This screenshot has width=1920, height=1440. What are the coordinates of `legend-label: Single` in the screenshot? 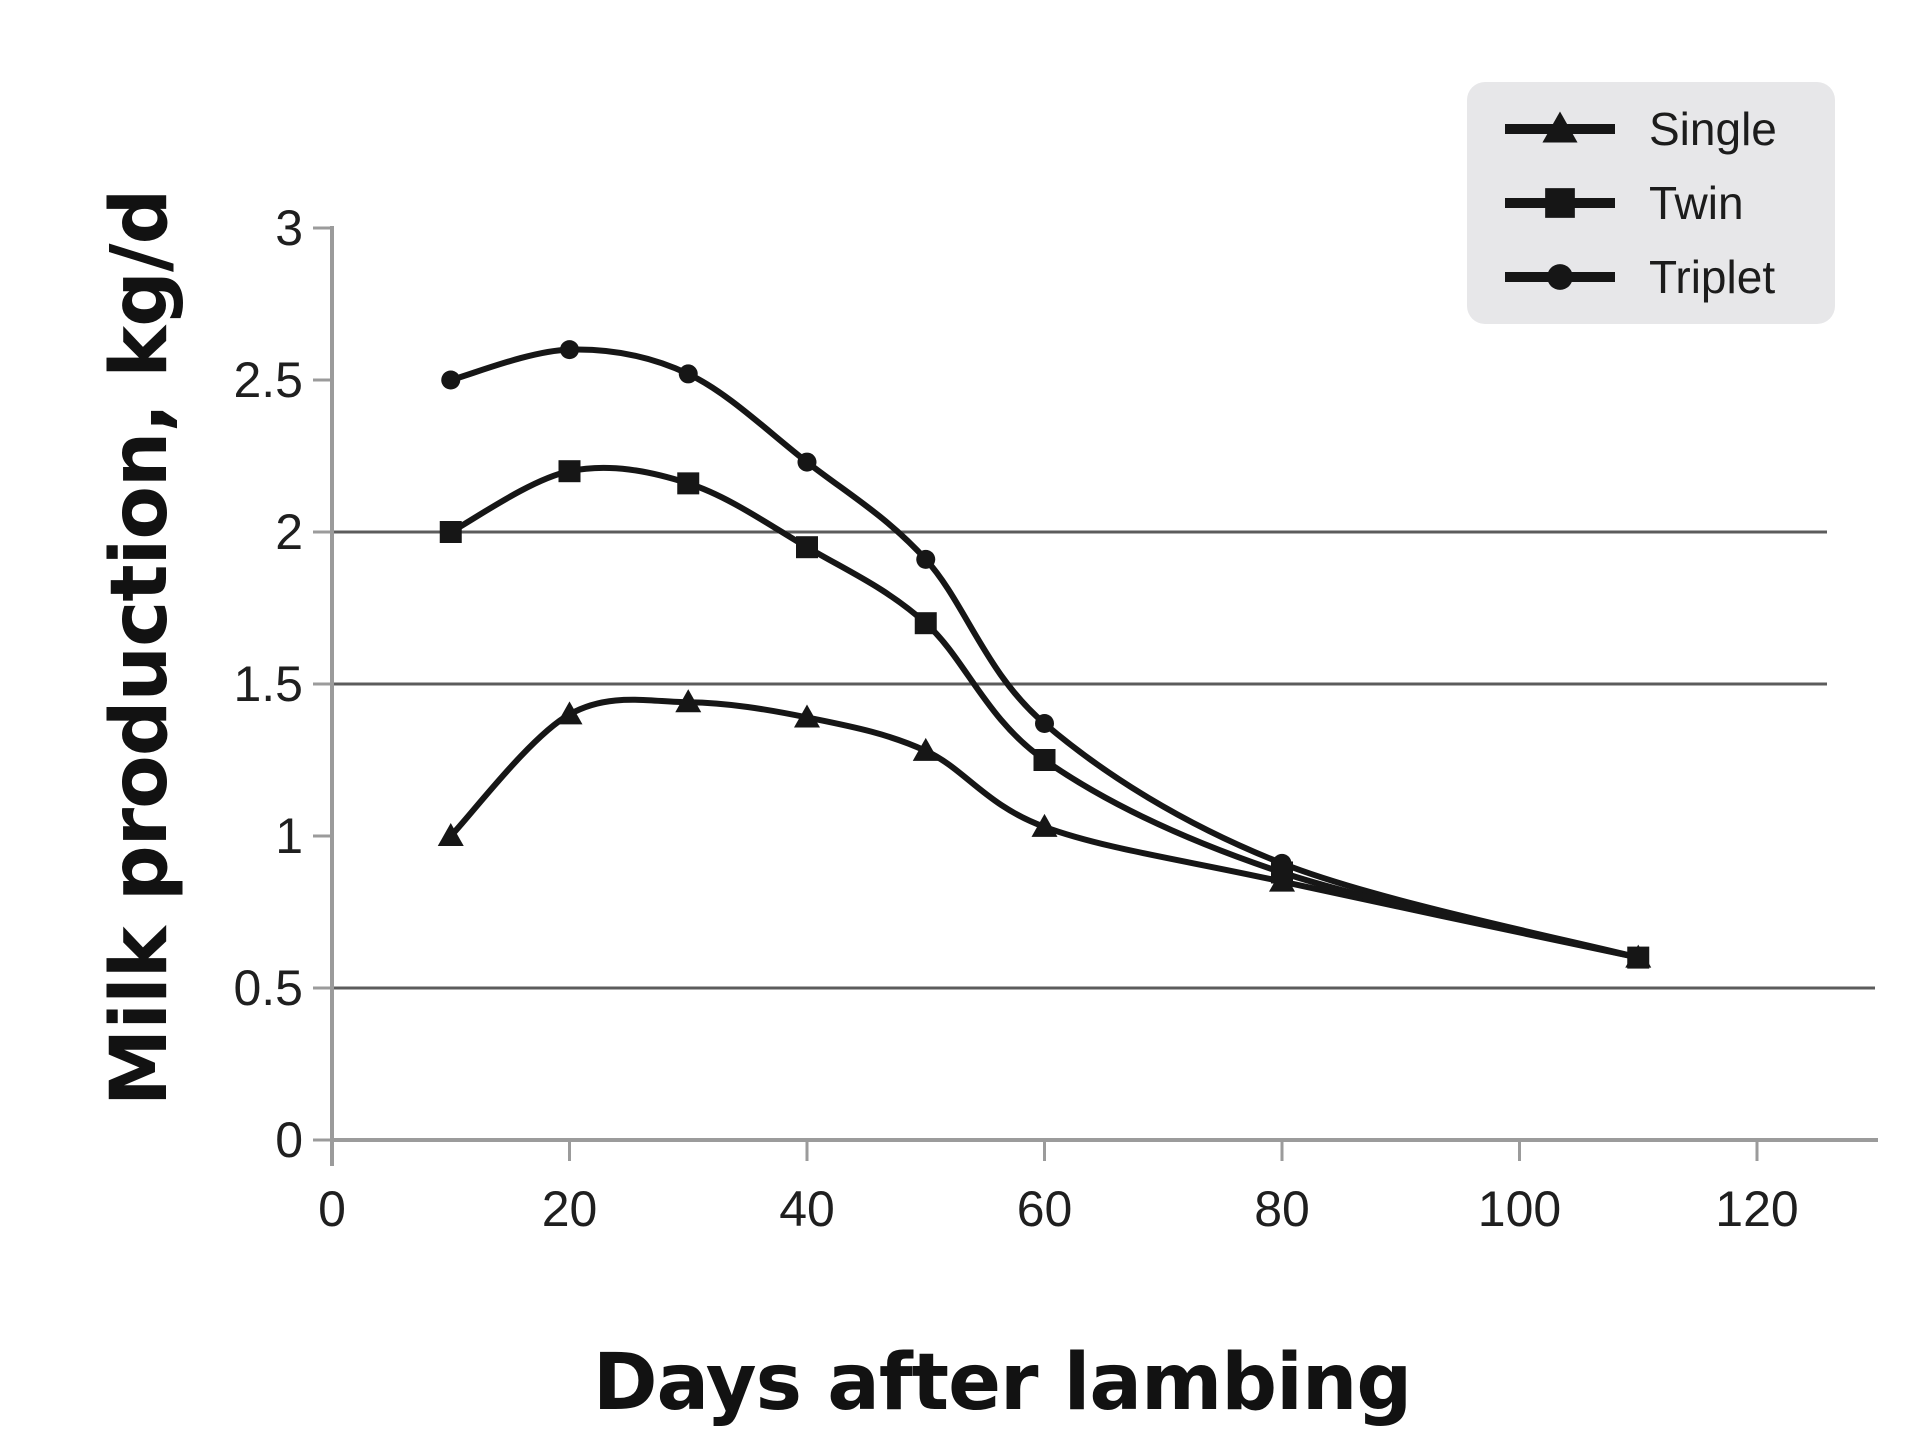 It's located at (1713, 129).